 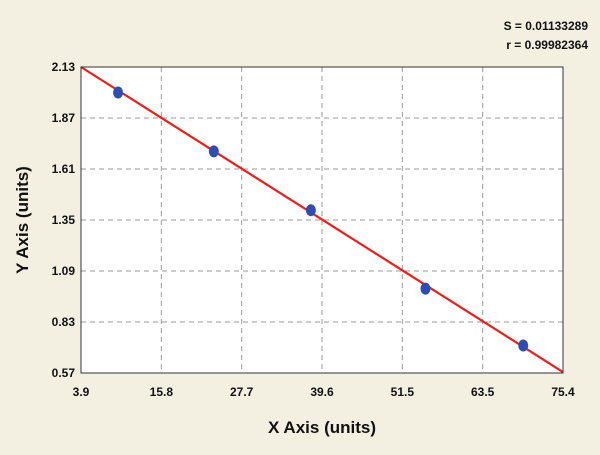 I want to click on x-tick-label: 39.6, so click(x=322, y=392).